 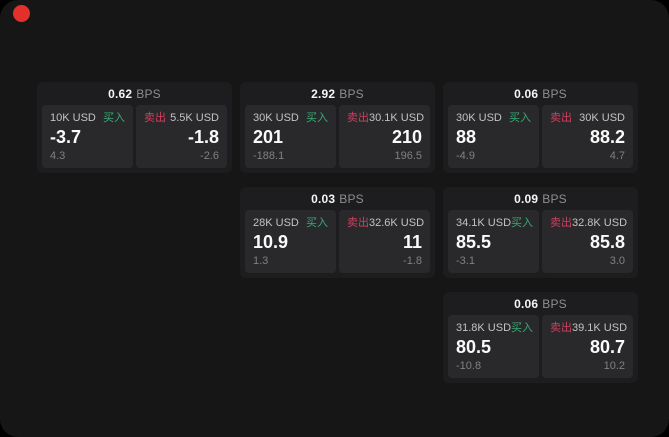 What do you see at coordinates (493, 346) in the screenshot?
I see `buy-pane: 31.8K USD 买入 80.5 -10.8` at bounding box center [493, 346].